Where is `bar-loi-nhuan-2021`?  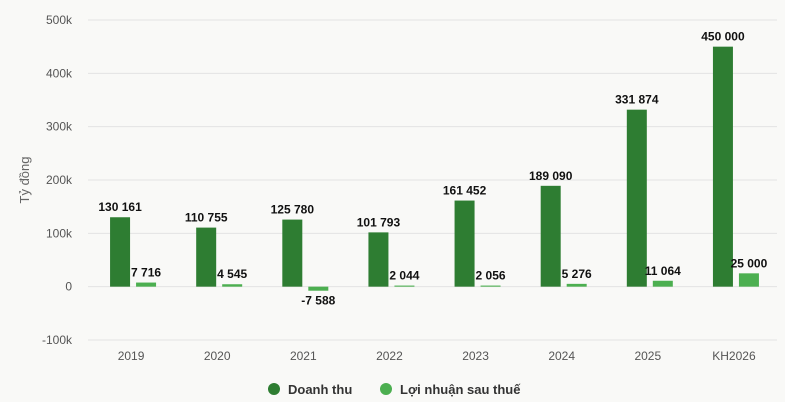
bar-loi-nhuan-2021 is located at coordinates (318, 288).